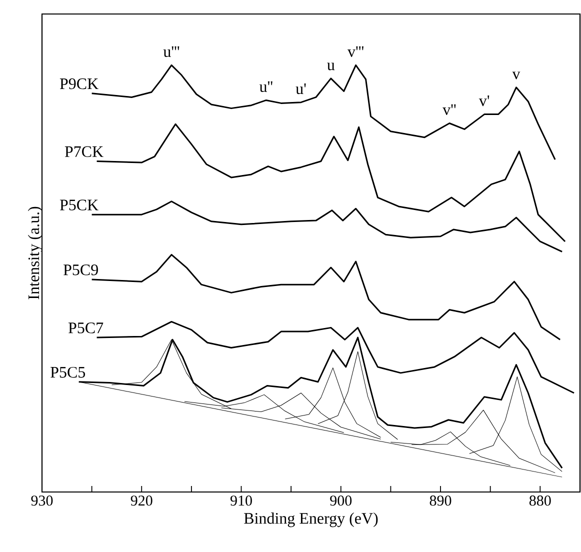 This screenshot has width=581, height=552. What do you see at coordinates (79, 84) in the screenshot?
I see `series-label: P9CK` at bounding box center [79, 84].